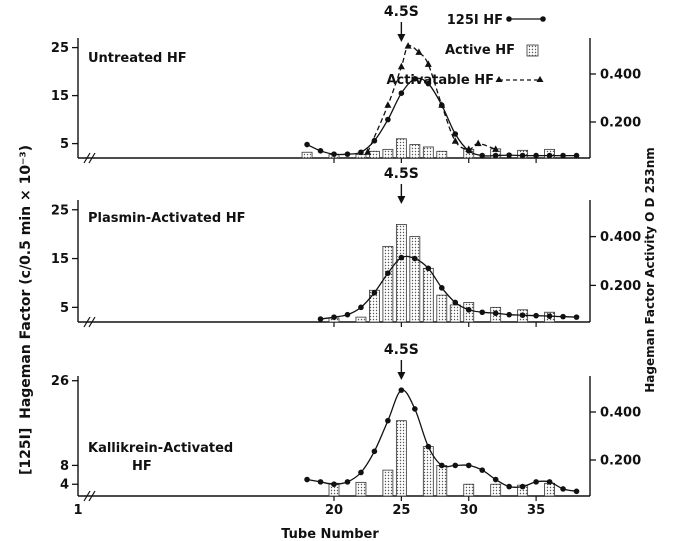  What do you see at coordinates (26, 282) in the screenshot?
I see `left-axis-label-text: Hageman Factor (c/0.5 min × 10⁻³)` at bounding box center [26, 282].